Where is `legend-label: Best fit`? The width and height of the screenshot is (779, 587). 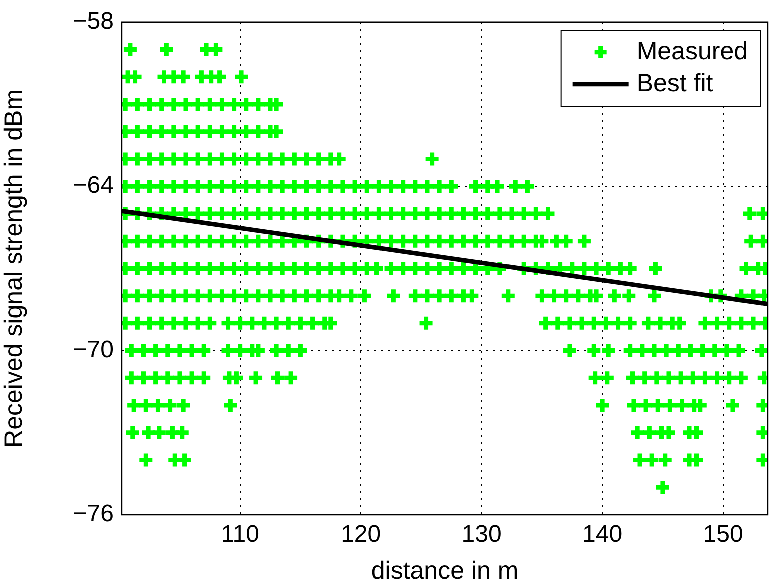
legend-label: Best fit is located at coordinates (675, 83).